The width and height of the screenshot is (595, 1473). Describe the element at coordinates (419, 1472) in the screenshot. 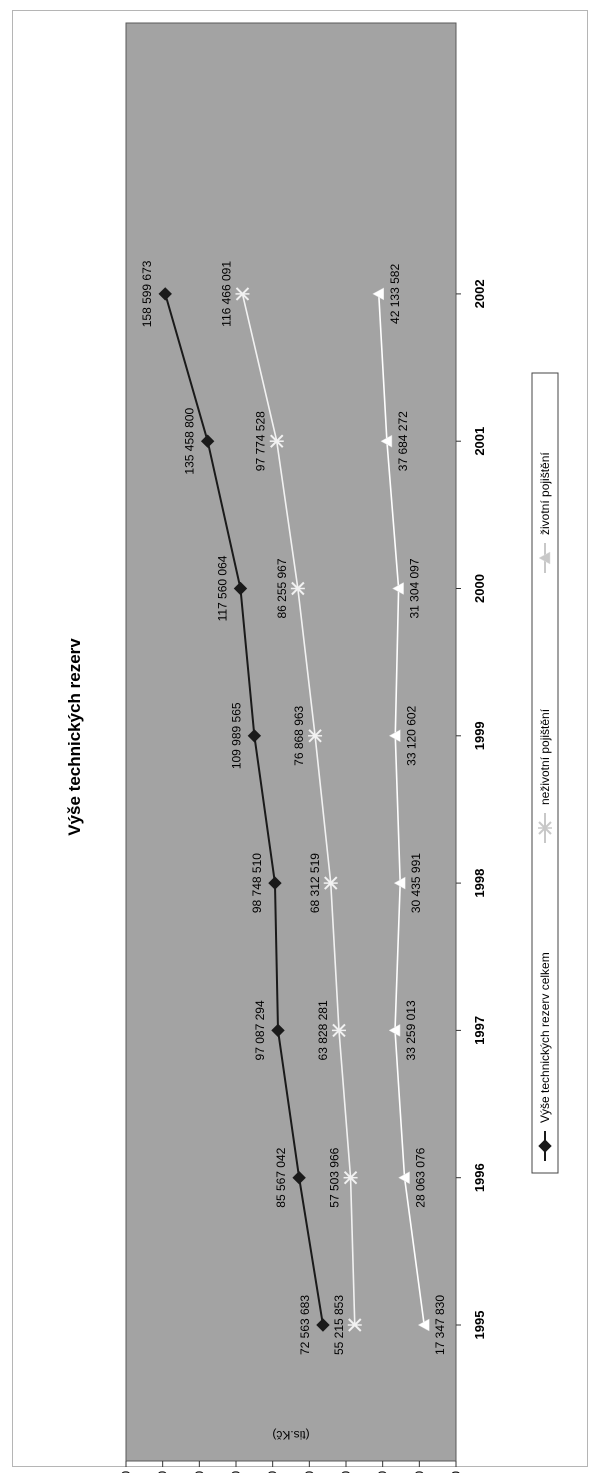

I see `y-tick-label: 20 000 000` at that location.